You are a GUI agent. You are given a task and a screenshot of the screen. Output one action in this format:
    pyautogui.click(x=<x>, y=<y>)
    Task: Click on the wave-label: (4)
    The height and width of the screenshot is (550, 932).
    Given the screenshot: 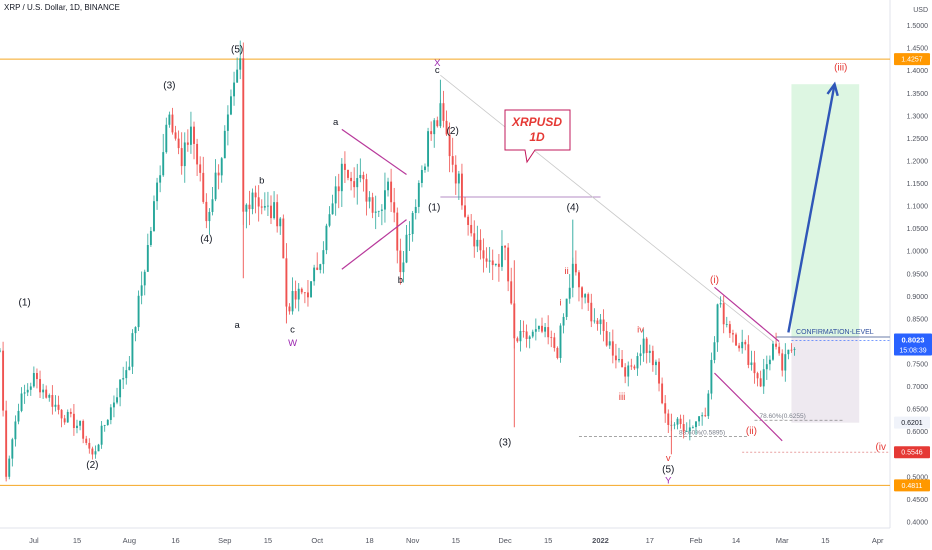 What is the action you would take?
    pyautogui.click(x=206, y=239)
    